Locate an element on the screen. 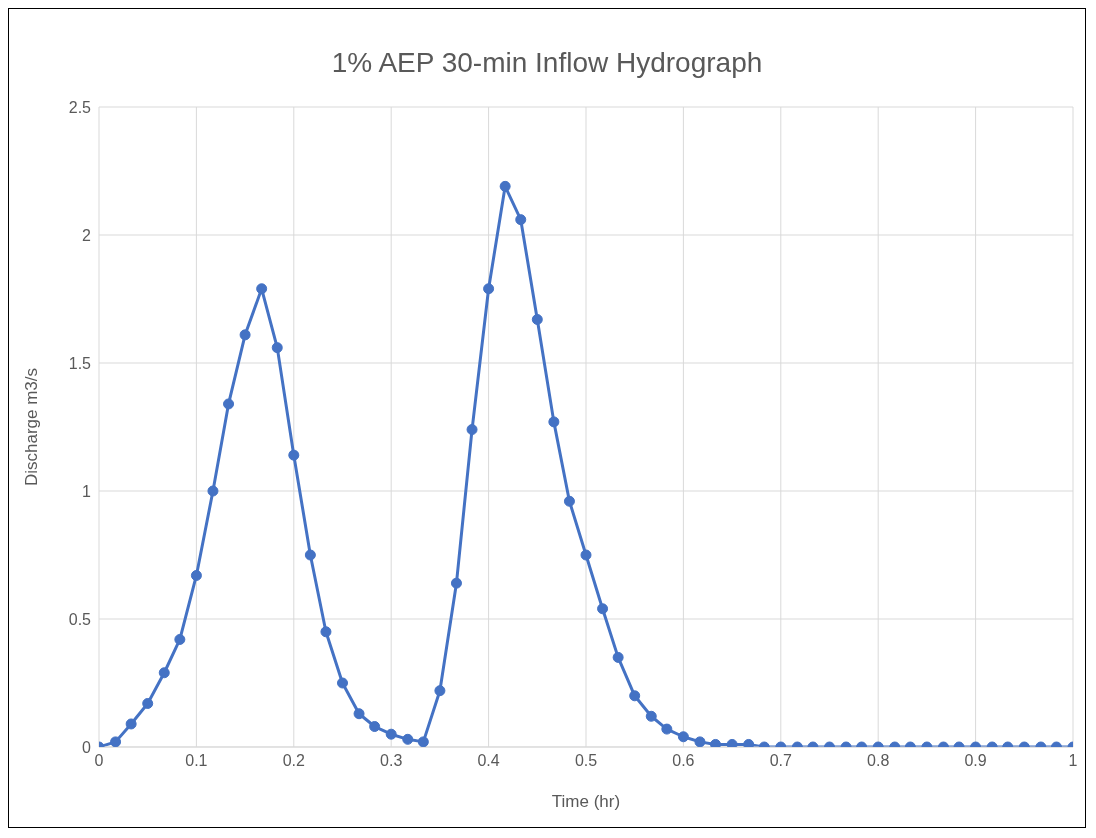  x-tick-label: 0.6 is located at coordinates (683, 761).